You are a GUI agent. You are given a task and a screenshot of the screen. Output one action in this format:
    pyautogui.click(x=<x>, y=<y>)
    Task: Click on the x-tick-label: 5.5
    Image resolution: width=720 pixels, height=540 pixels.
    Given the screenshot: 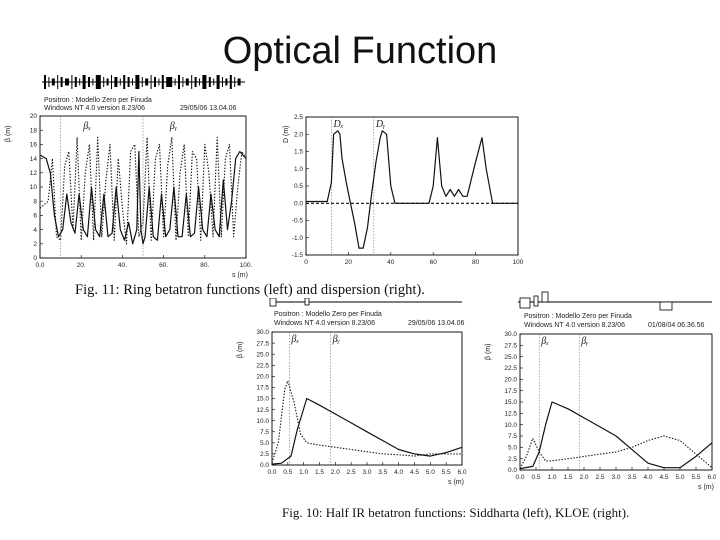 What is the action you would take?
    pyautogui.click(x=446, y=472)
    